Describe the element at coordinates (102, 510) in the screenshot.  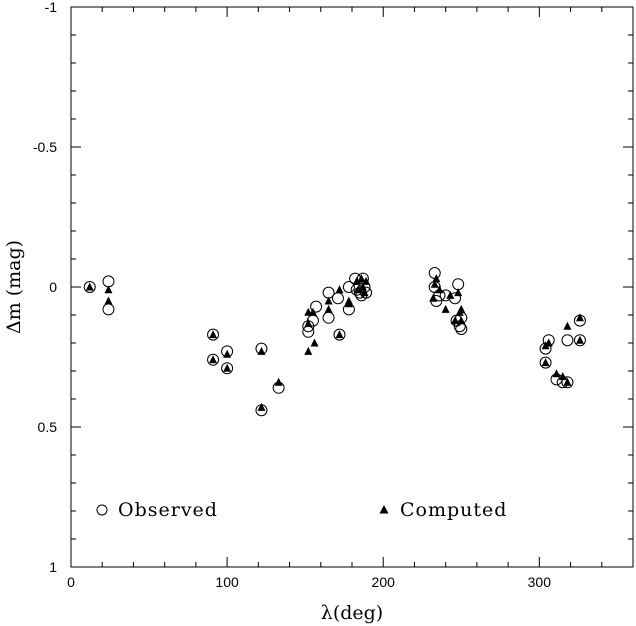
I see `legend-observed-marker` at that location.